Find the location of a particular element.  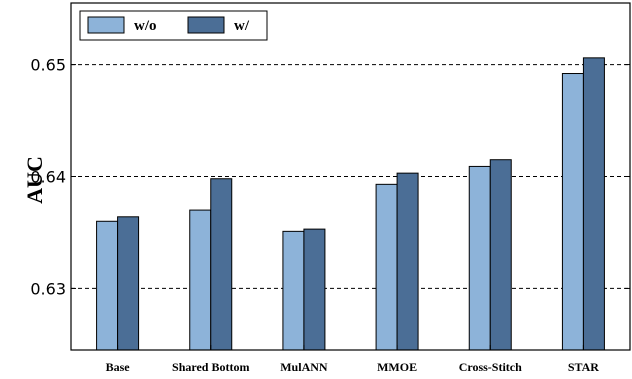

x-tick-label: MMOE is located at coordinates (397, 367).